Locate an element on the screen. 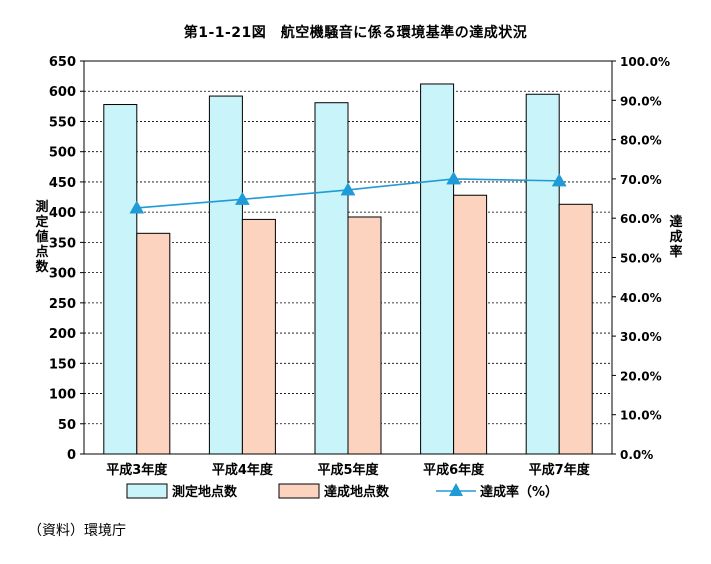 This screenshot has width=711, height=564. y-tick-label-right: 80.0% is located at coordinates (641, 141).